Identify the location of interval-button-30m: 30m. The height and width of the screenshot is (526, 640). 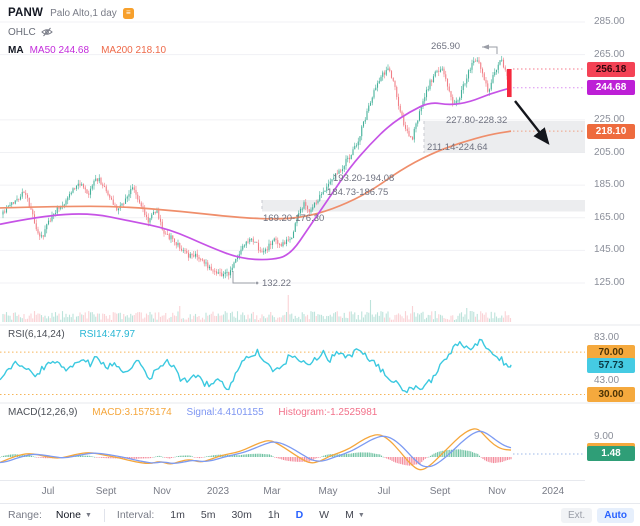
(241, 515).